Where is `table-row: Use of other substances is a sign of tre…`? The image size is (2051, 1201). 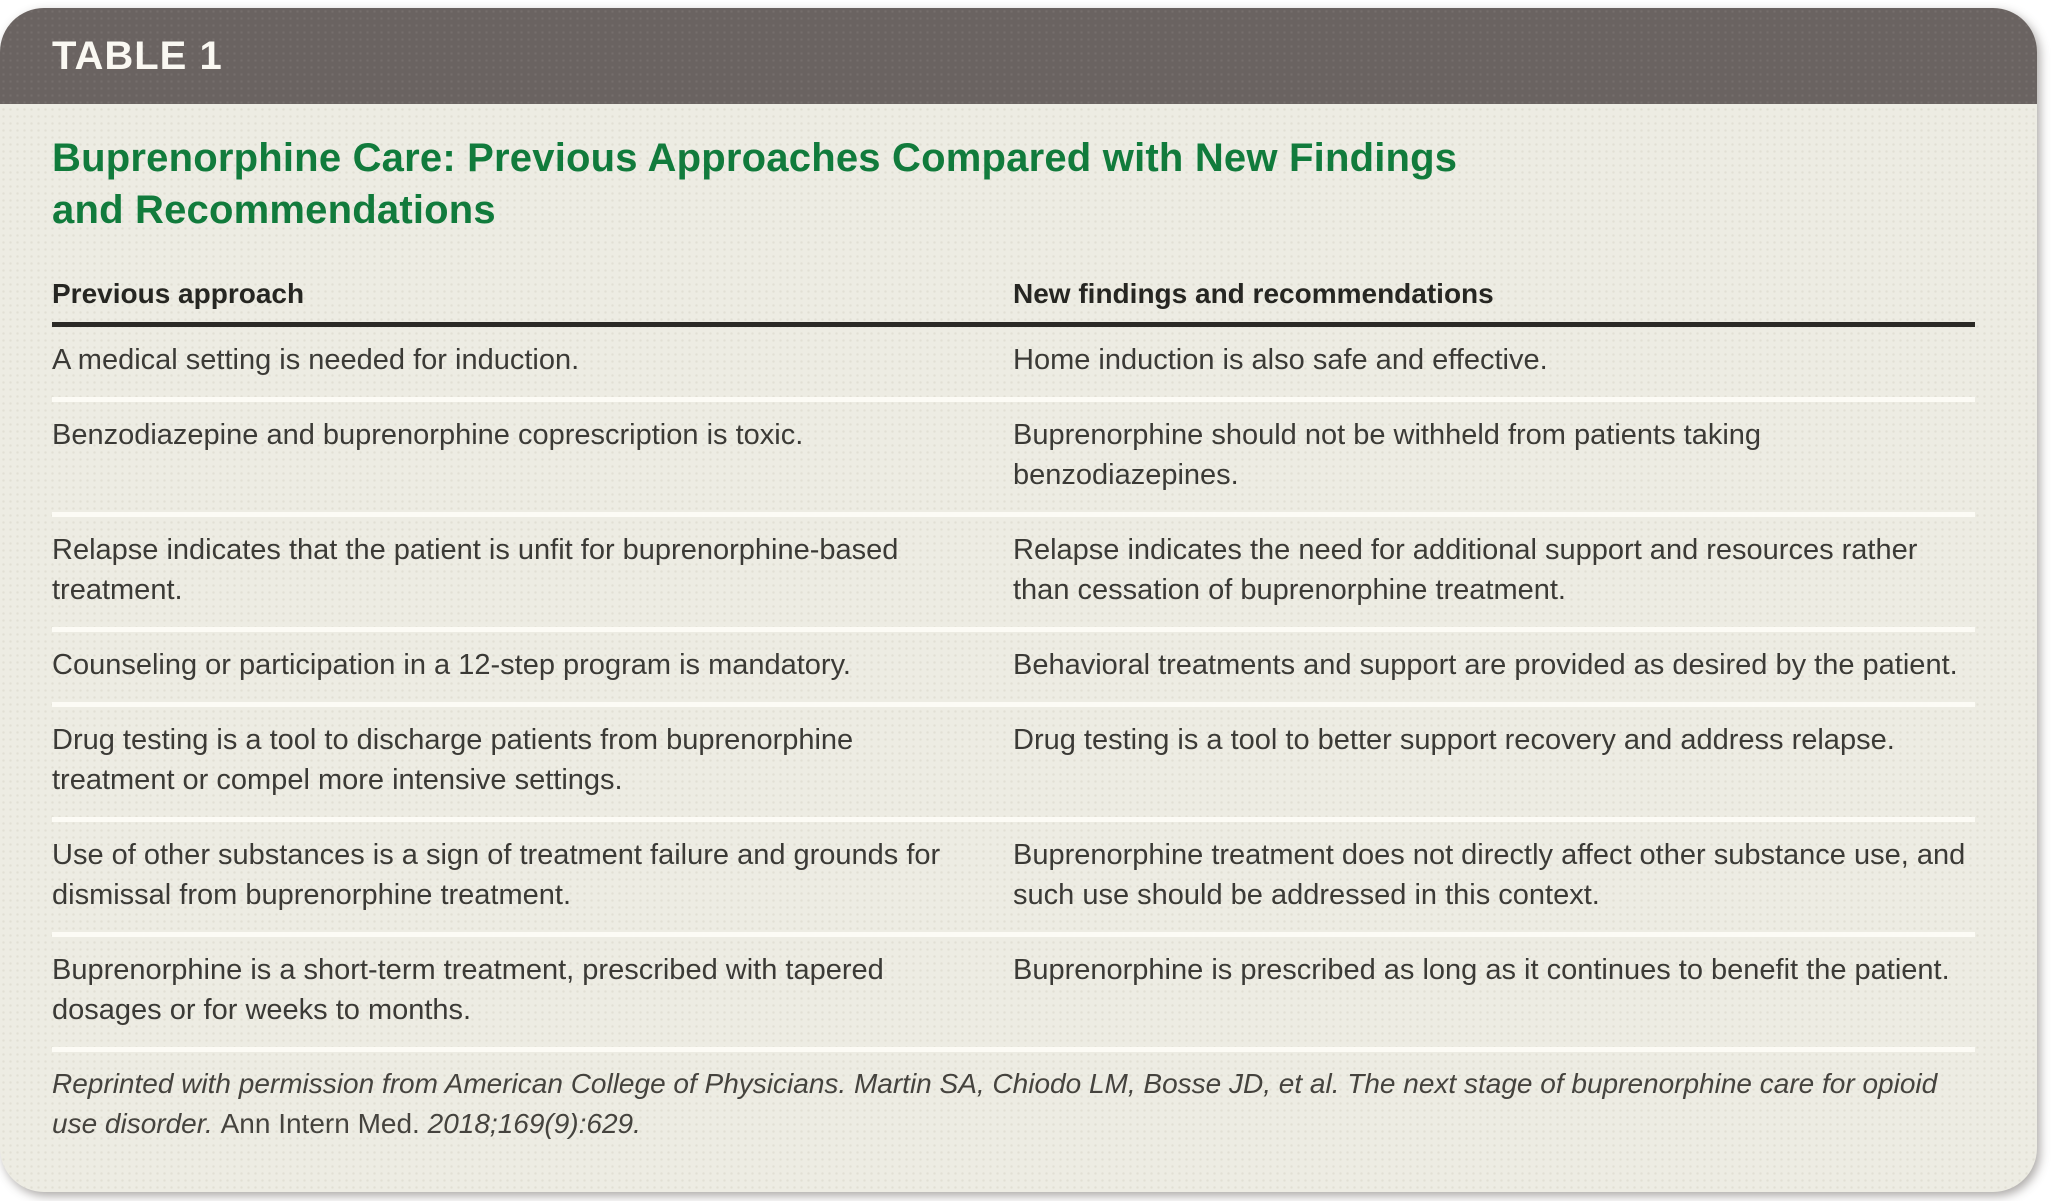
table-row: Use of other substances is a sign of tre… is located at coordinates (1013, 879).